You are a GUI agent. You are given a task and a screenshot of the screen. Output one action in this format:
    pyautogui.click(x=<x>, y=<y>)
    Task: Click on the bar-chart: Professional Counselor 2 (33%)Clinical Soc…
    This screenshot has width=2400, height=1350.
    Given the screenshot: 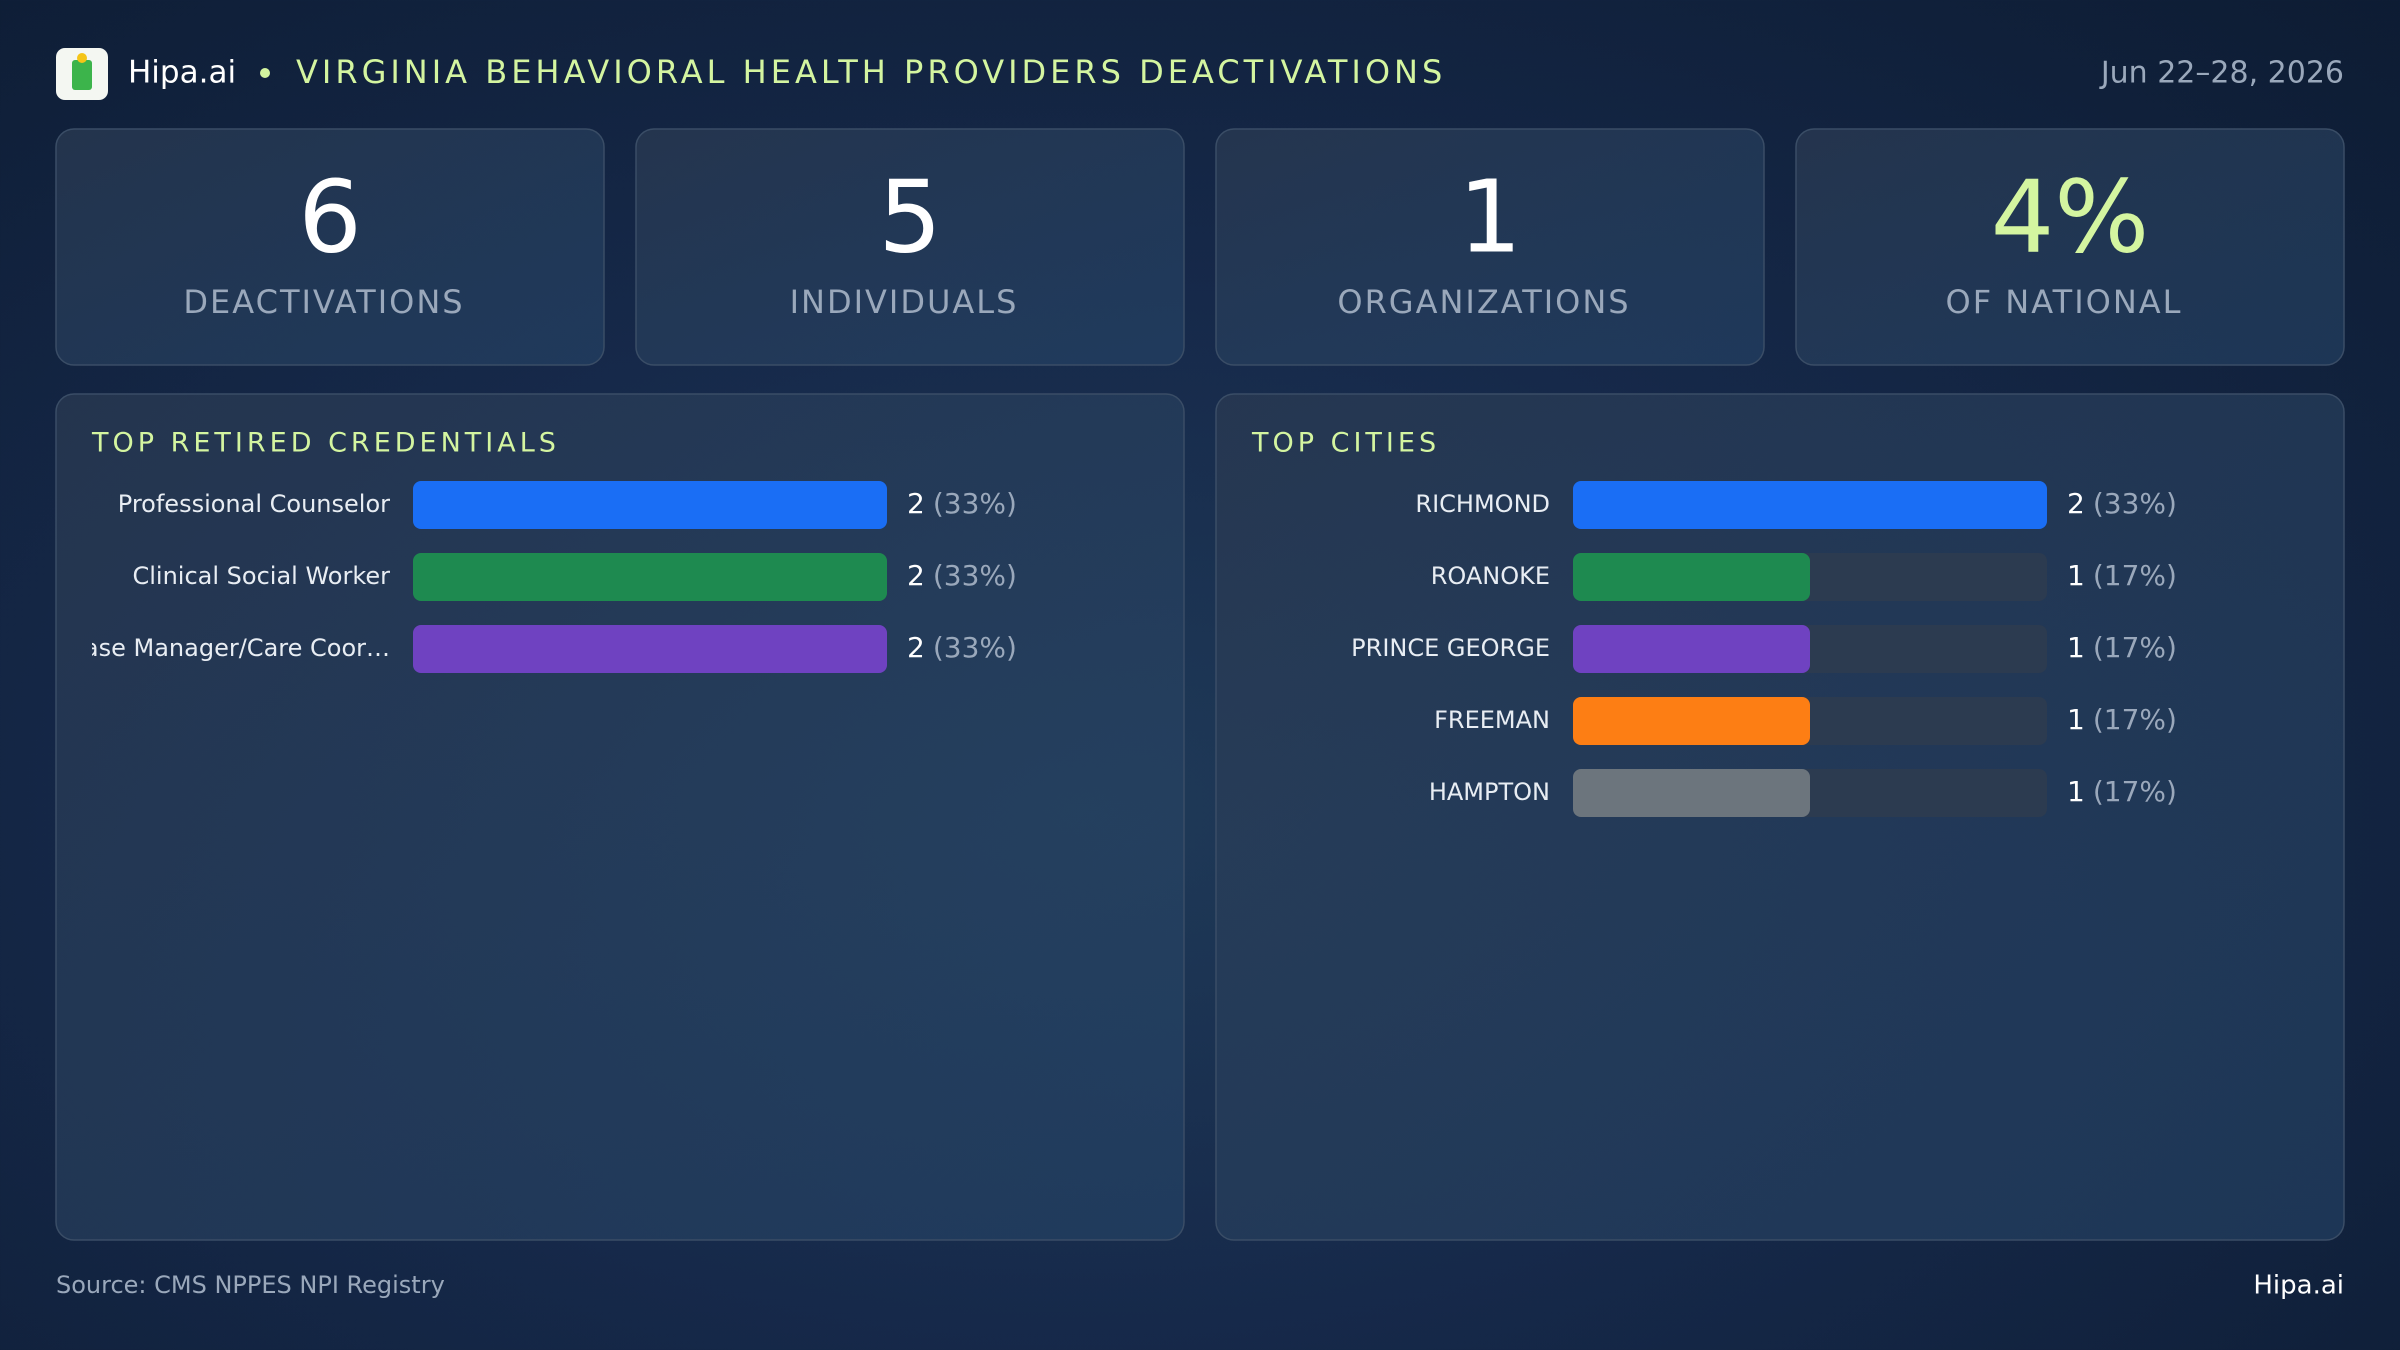 What is the action you would take?
    pyautogui.click(x=542, y=577)
    